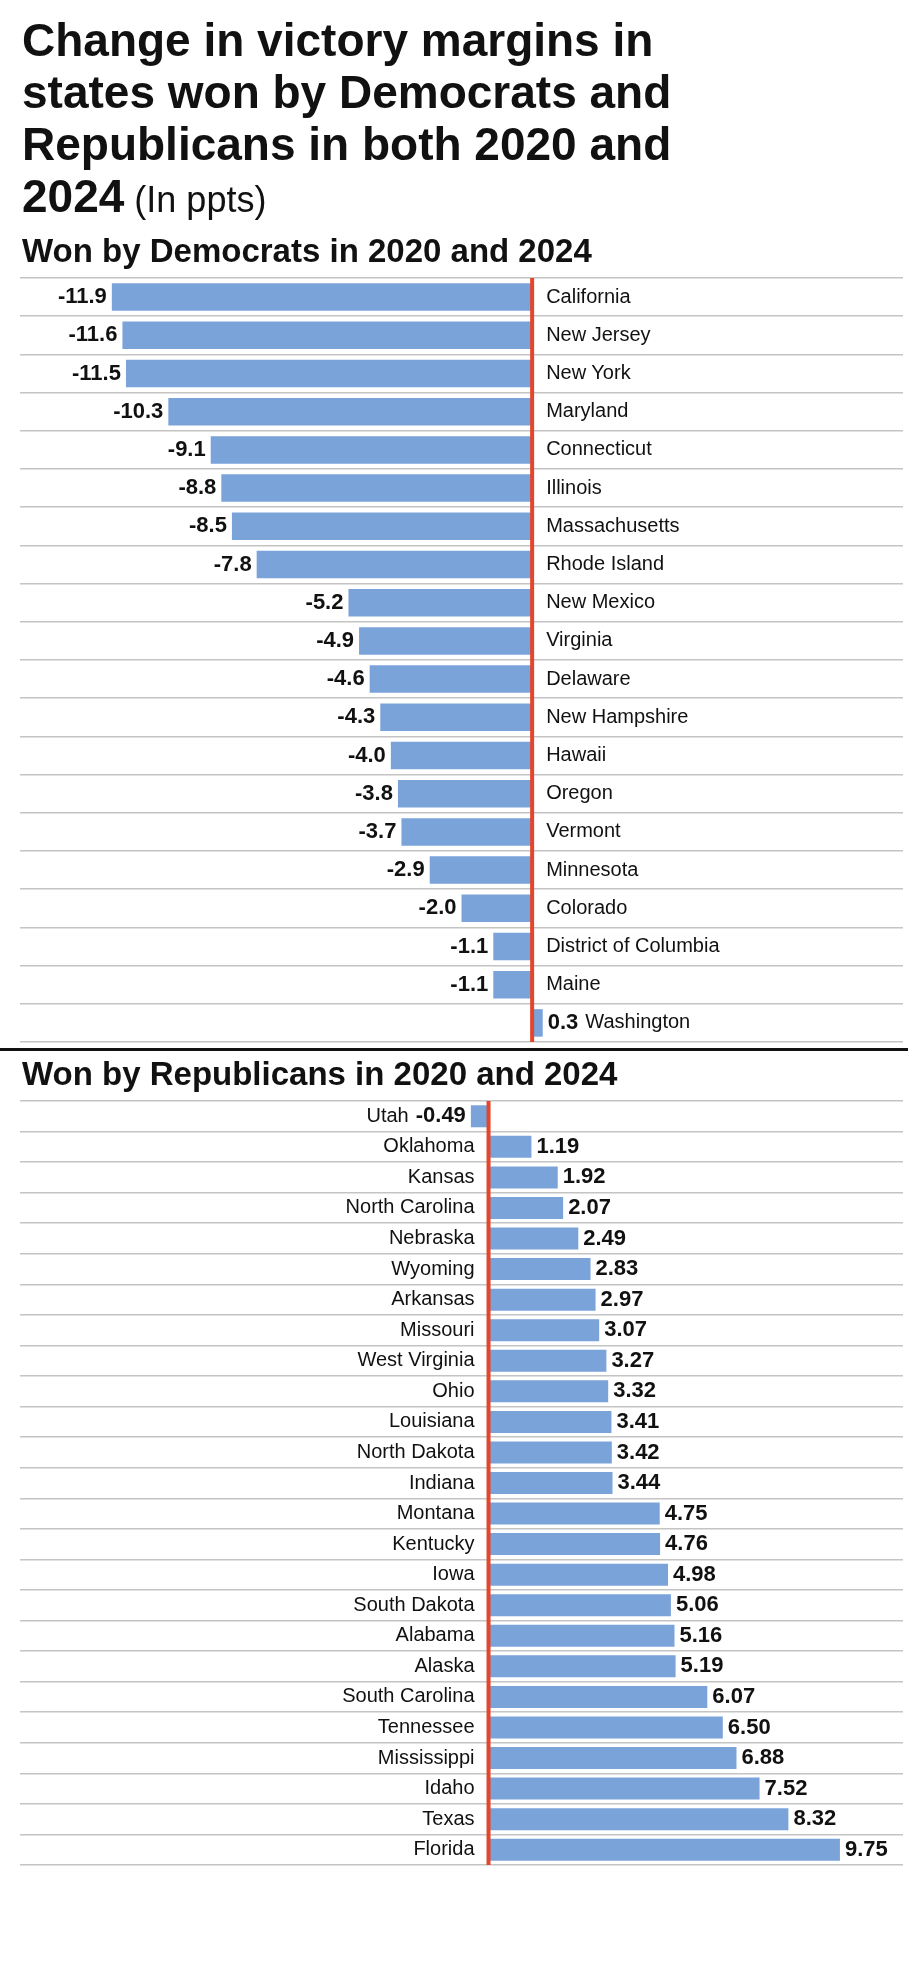  Describe the element at coordinates (866, 1848) in the screenshot. I see `data-label: 9.75` at that location.